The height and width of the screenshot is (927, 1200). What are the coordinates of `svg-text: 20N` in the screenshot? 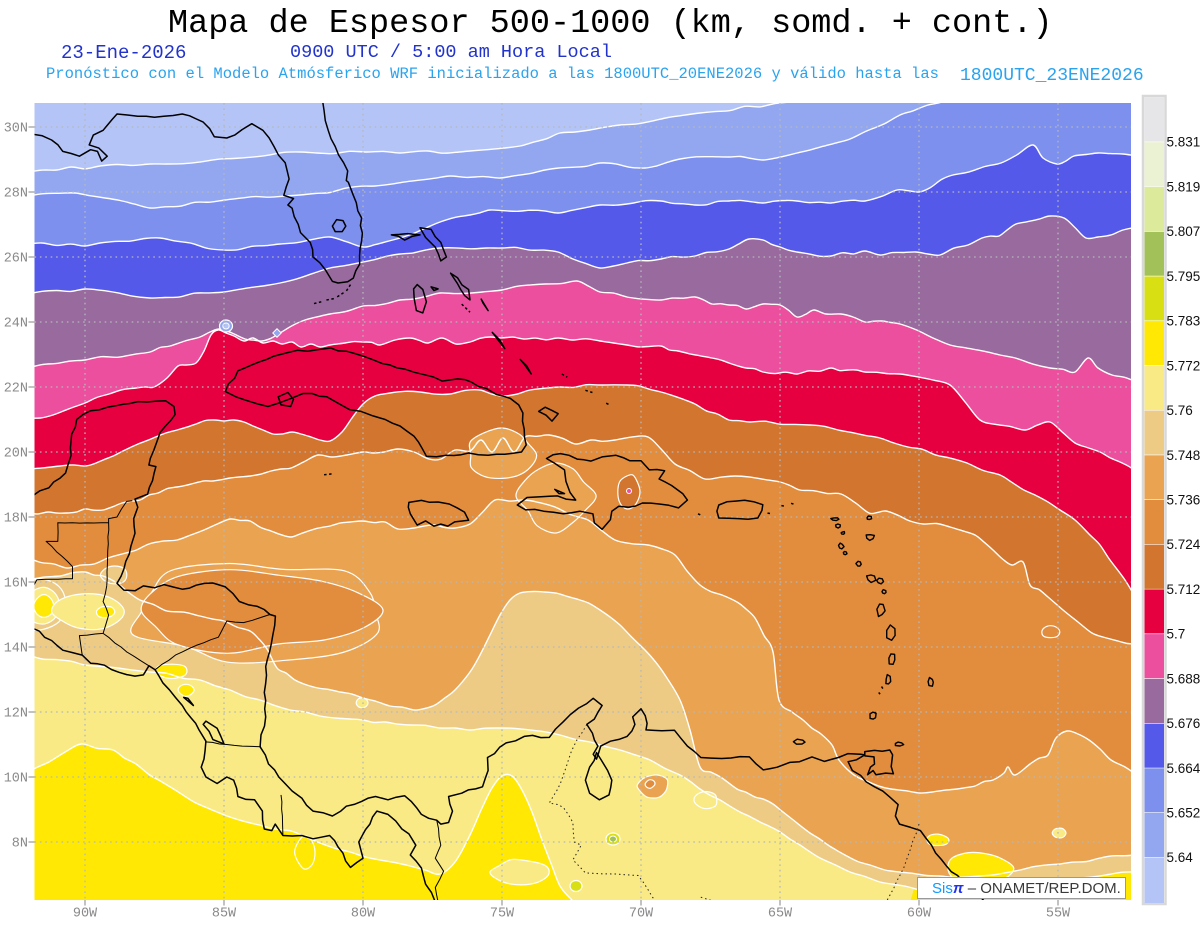 It's located at (16, 454).